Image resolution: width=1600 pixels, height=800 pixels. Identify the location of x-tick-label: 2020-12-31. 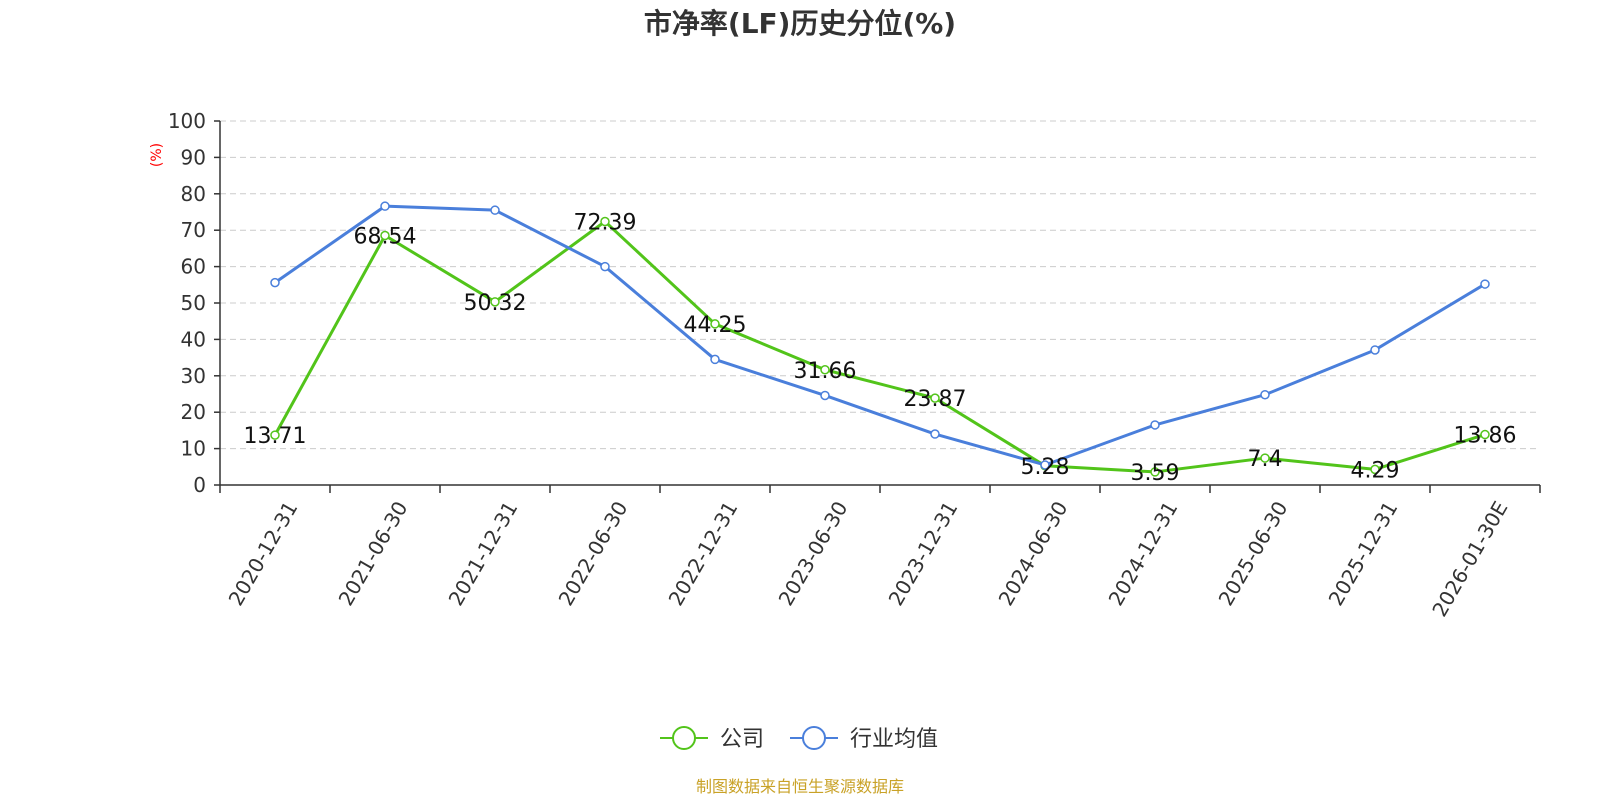
(263, 553).